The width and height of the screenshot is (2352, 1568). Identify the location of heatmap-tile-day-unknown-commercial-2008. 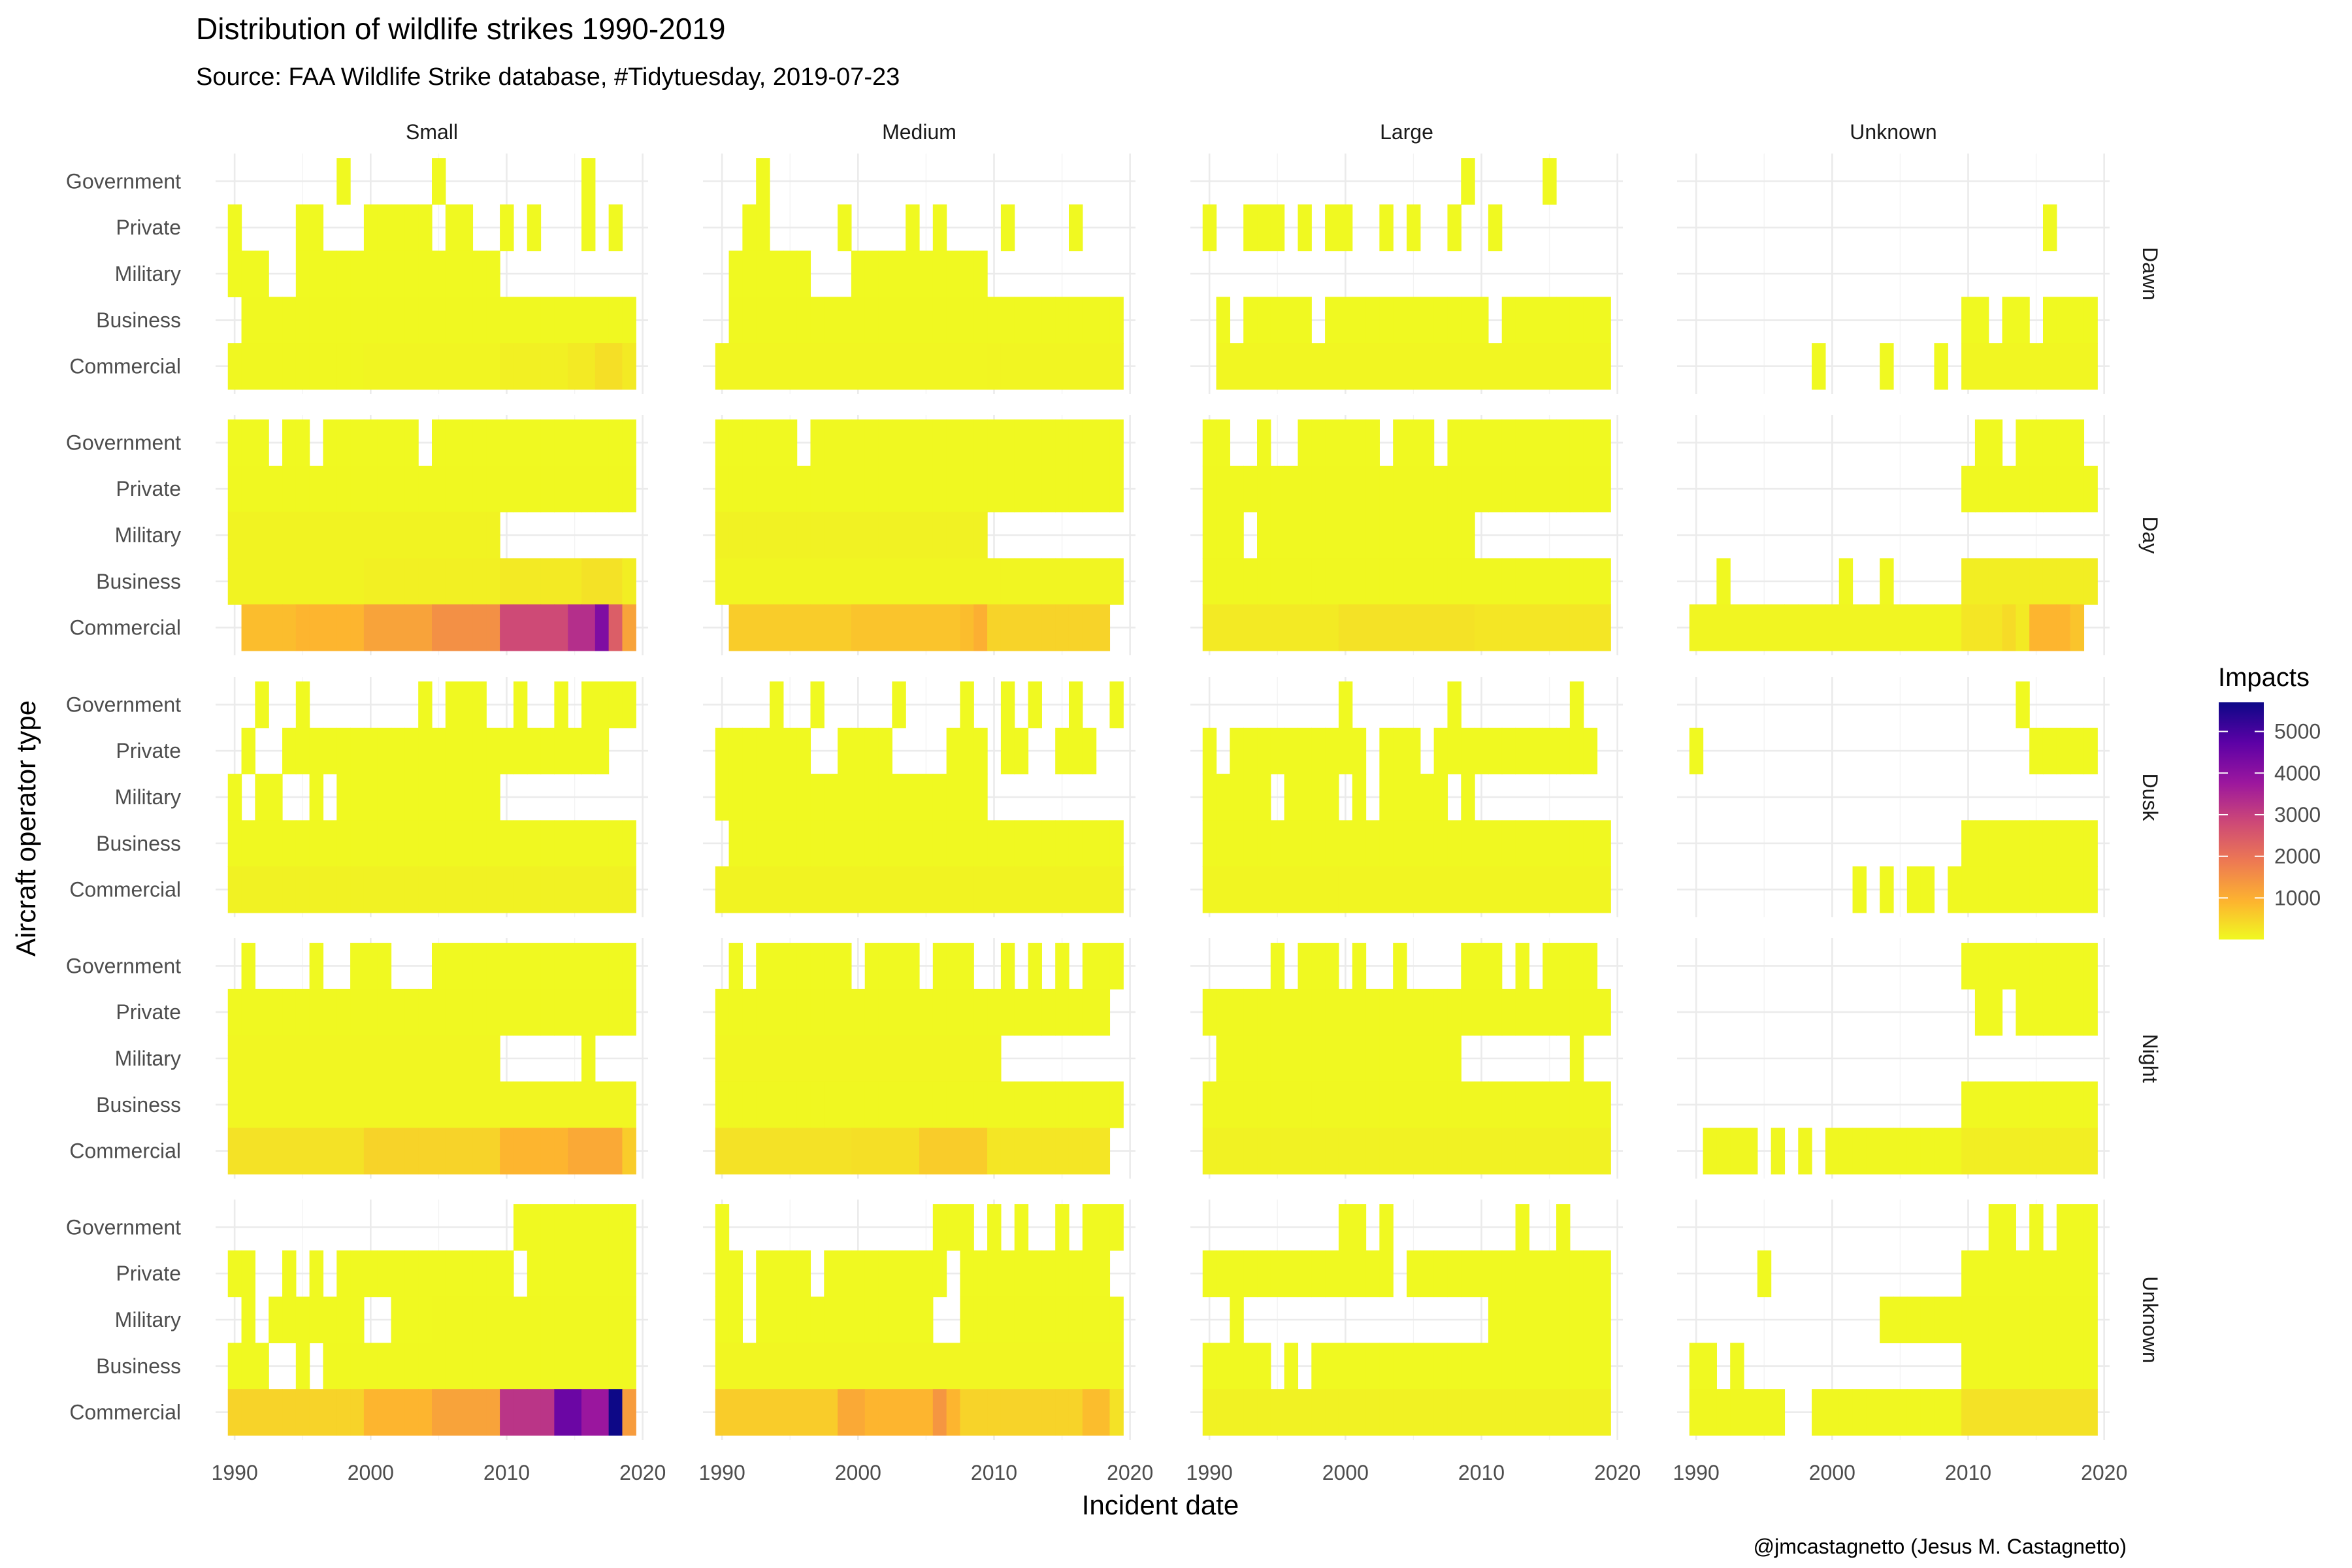
(1941, 627).